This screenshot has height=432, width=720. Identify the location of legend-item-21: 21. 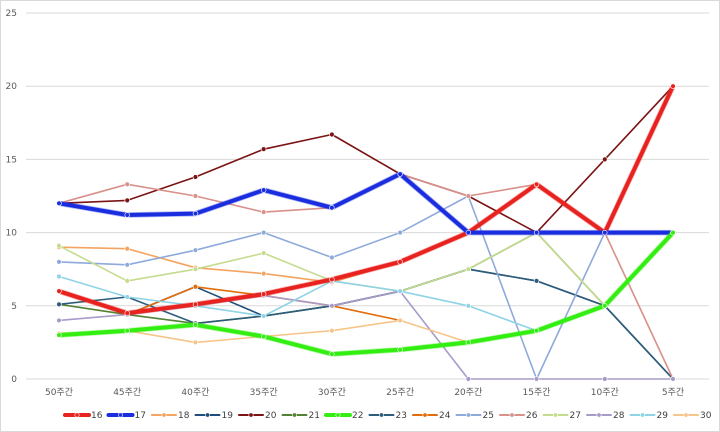
(300, 416).